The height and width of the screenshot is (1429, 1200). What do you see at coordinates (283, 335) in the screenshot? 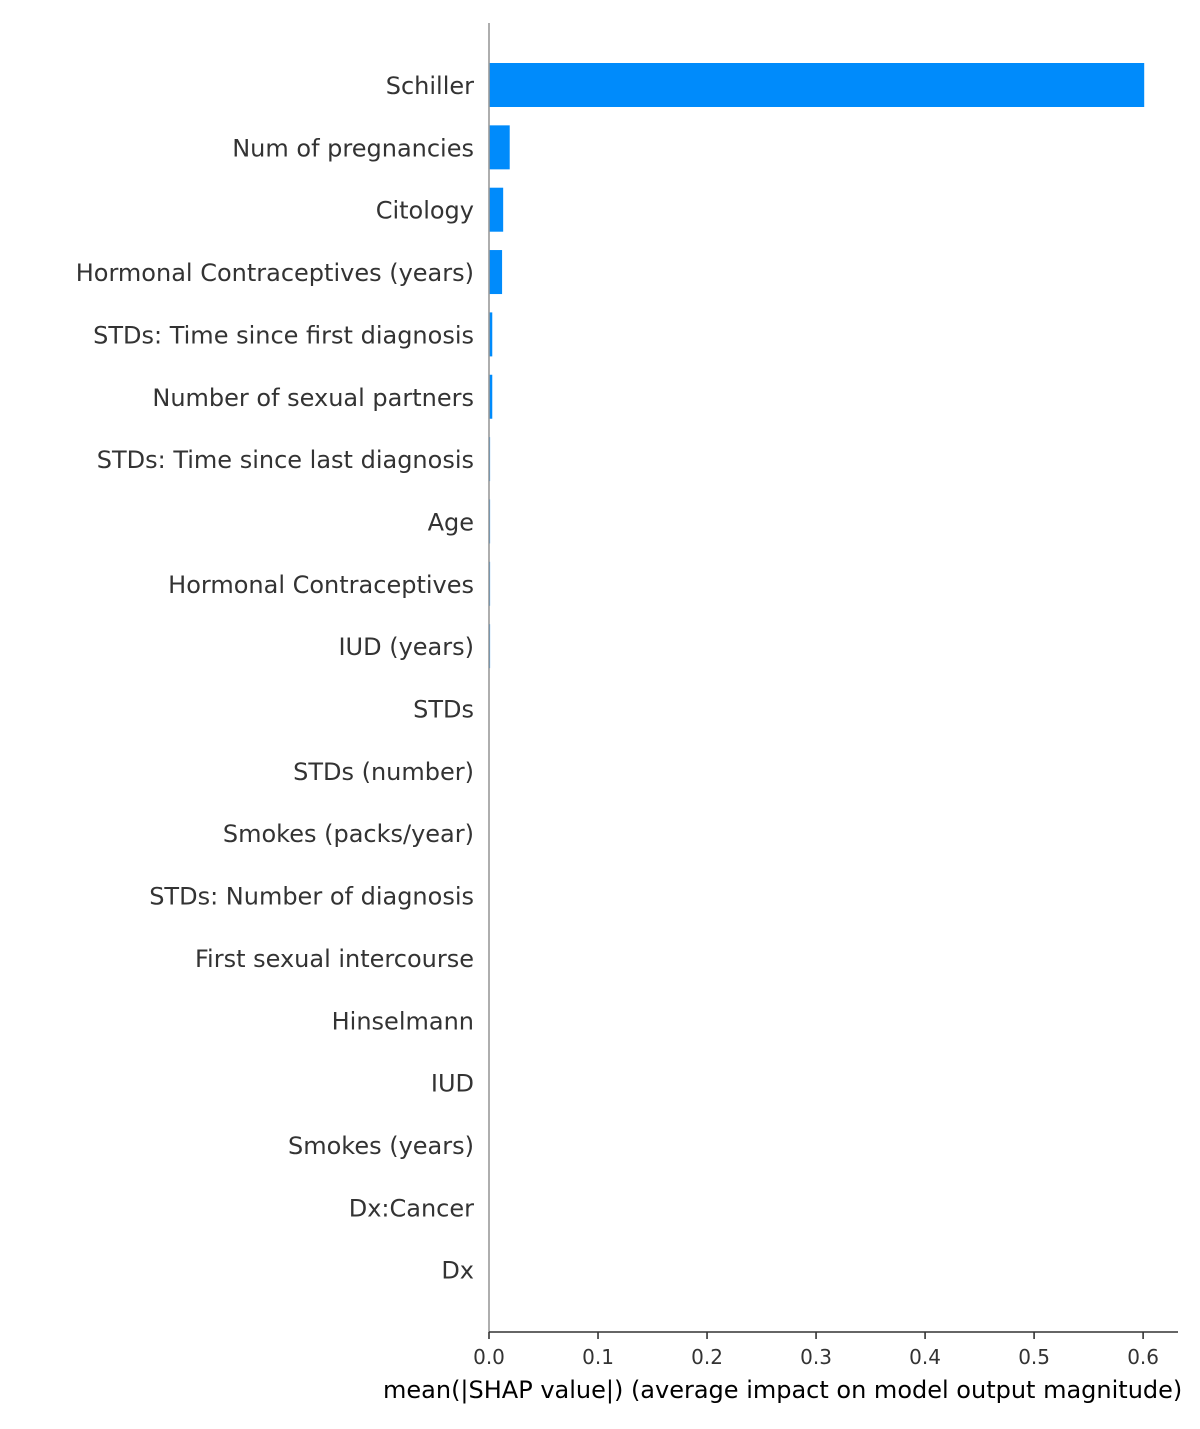
I see `category-label-4: STDs: Time since first diagnosis` at bounding box center [283, 335].